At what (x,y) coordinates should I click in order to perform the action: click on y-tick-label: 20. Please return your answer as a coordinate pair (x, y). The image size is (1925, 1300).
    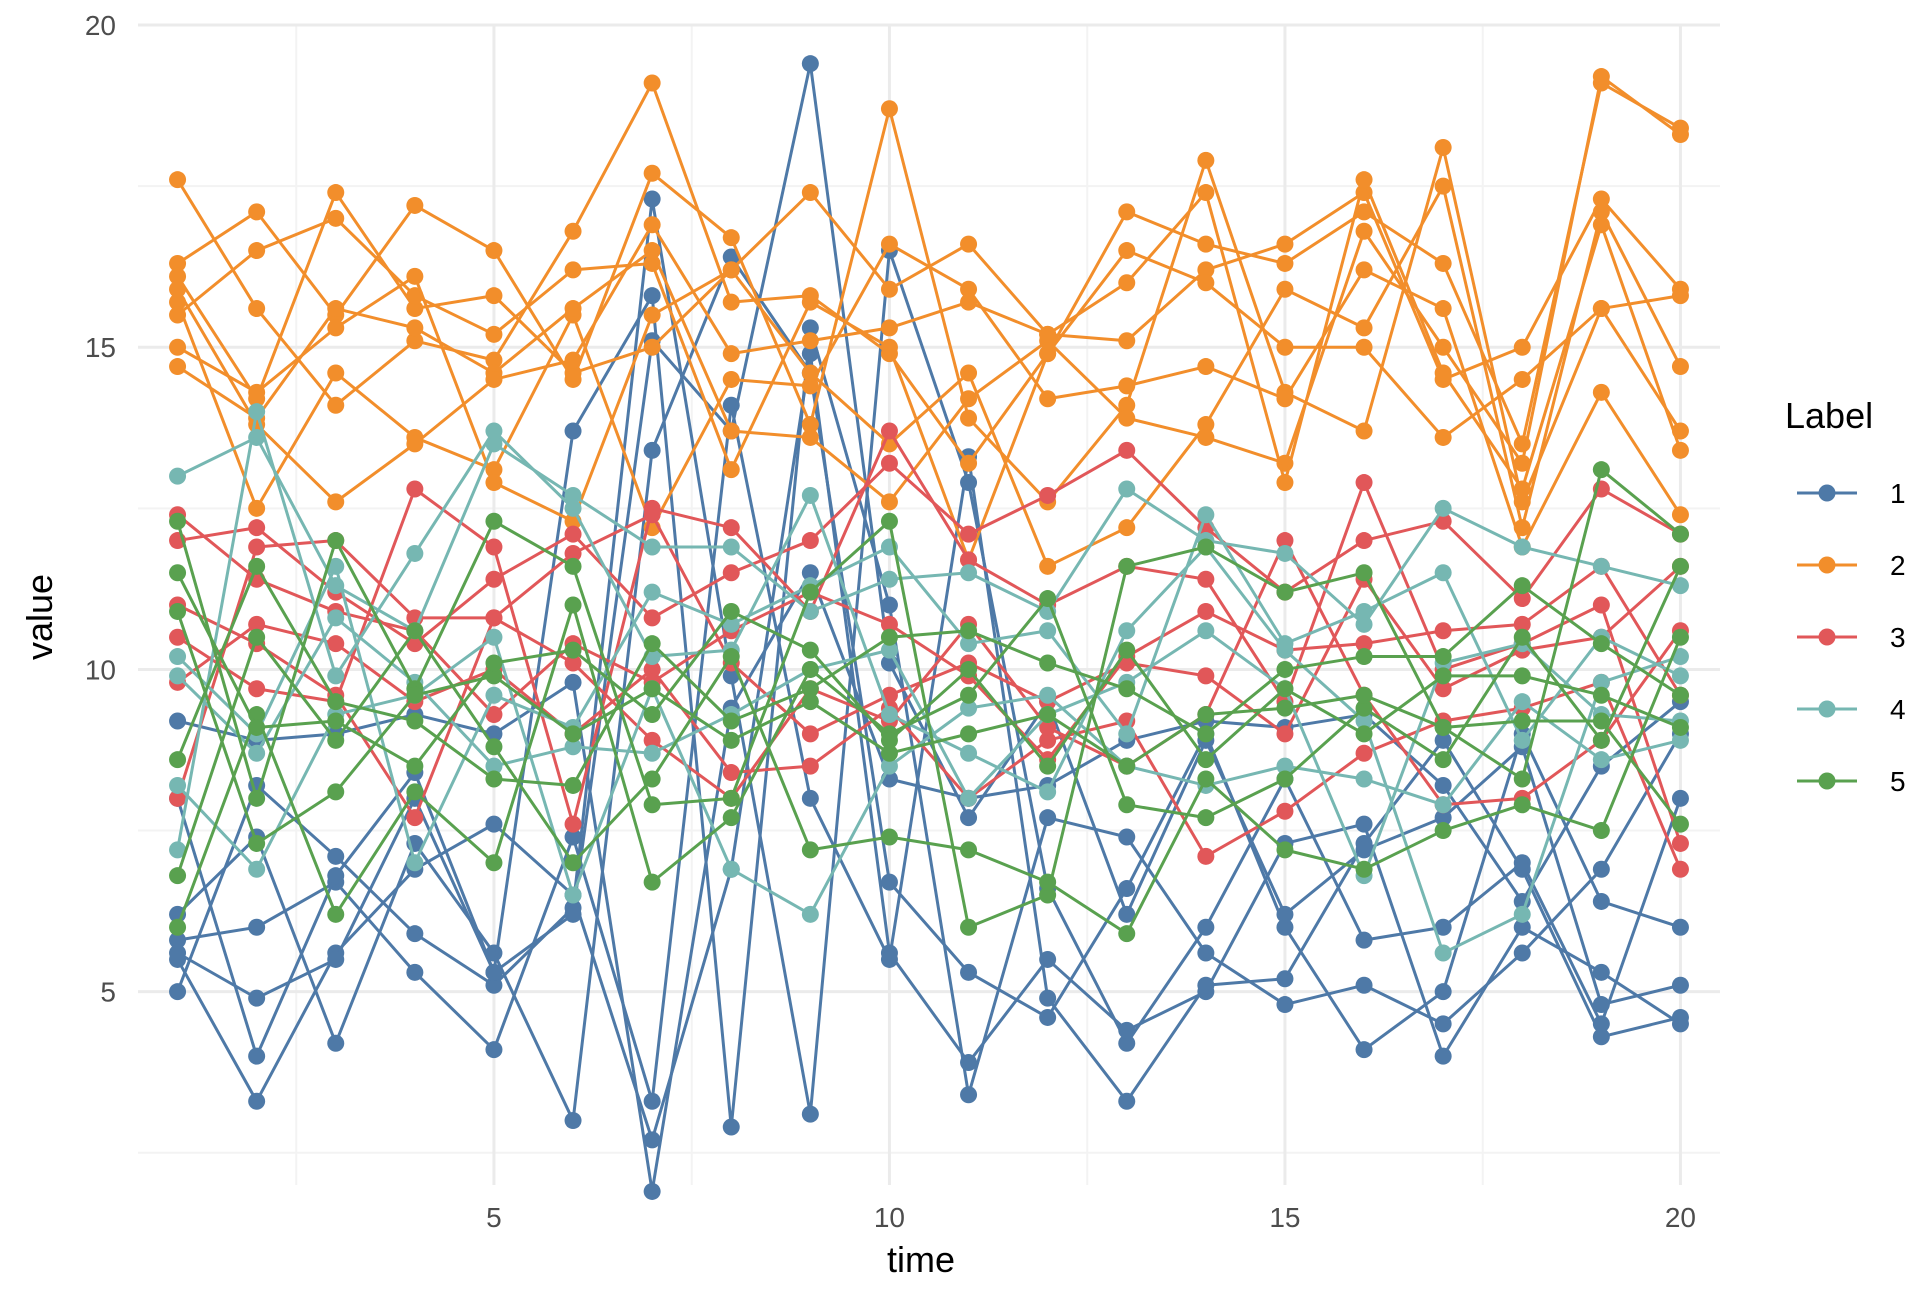
    Looking at the image, I should click on (100, 25).